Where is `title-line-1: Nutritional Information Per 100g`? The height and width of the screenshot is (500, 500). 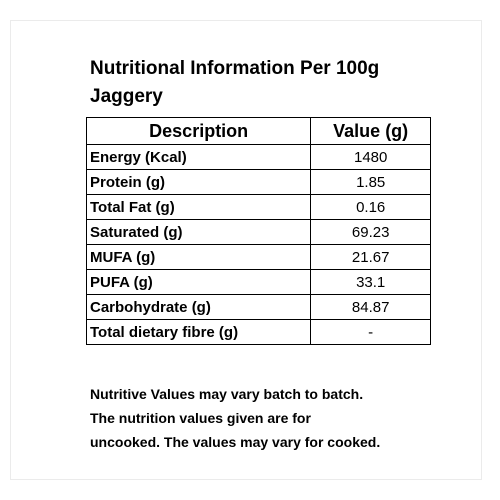
title-line-1: Nutritional Information Per 100g is located at coordinates (235, 68).